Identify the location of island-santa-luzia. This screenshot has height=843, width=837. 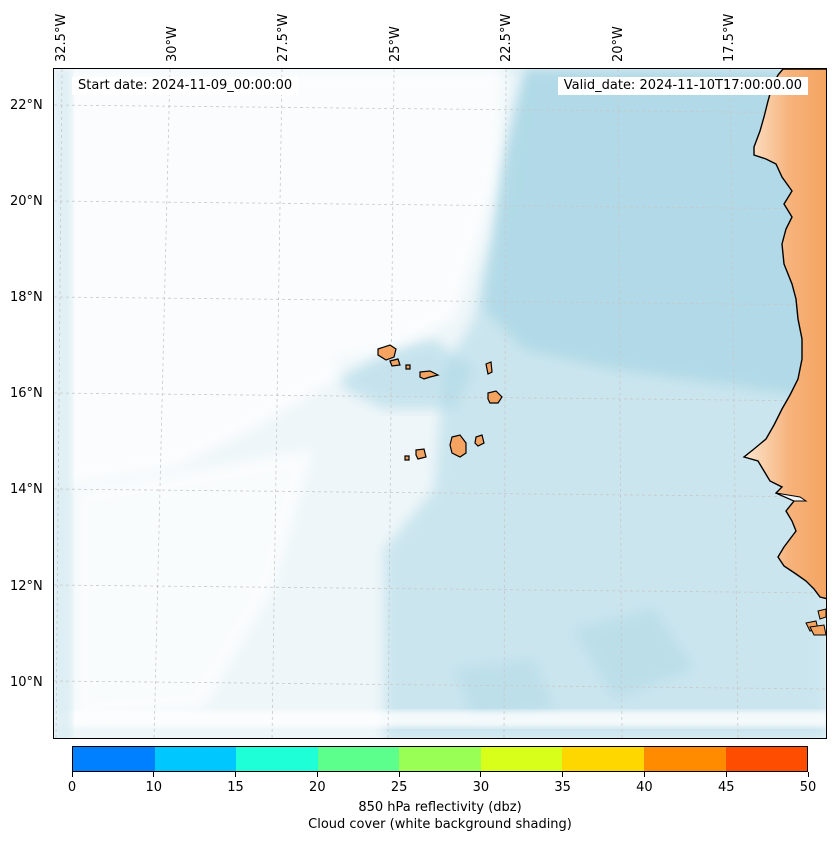
(408, 367).